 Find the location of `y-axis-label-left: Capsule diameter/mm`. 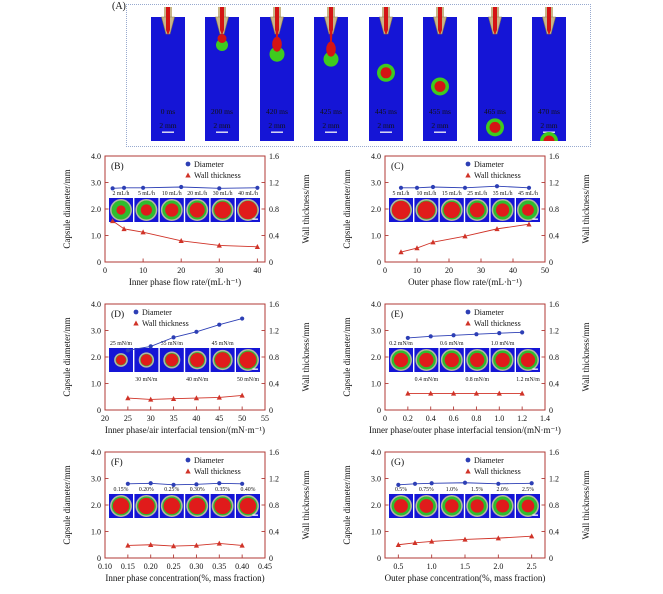

y-axis-label-left: Capsule diameter/mm is located at coordinates (67, 356).